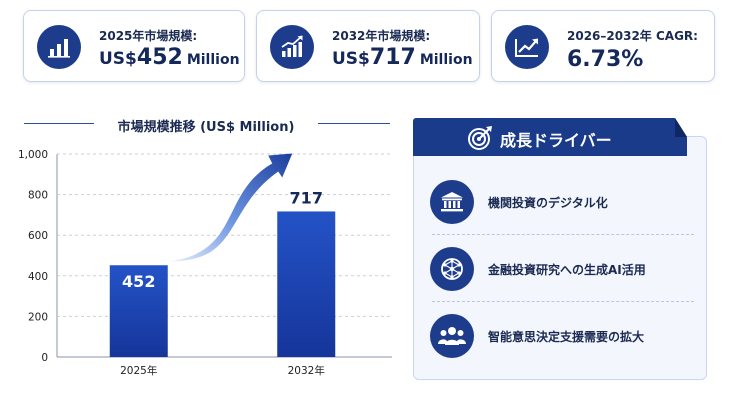 The image size is (744, 403). I want to click on growth-arrow, so click(231, 207).